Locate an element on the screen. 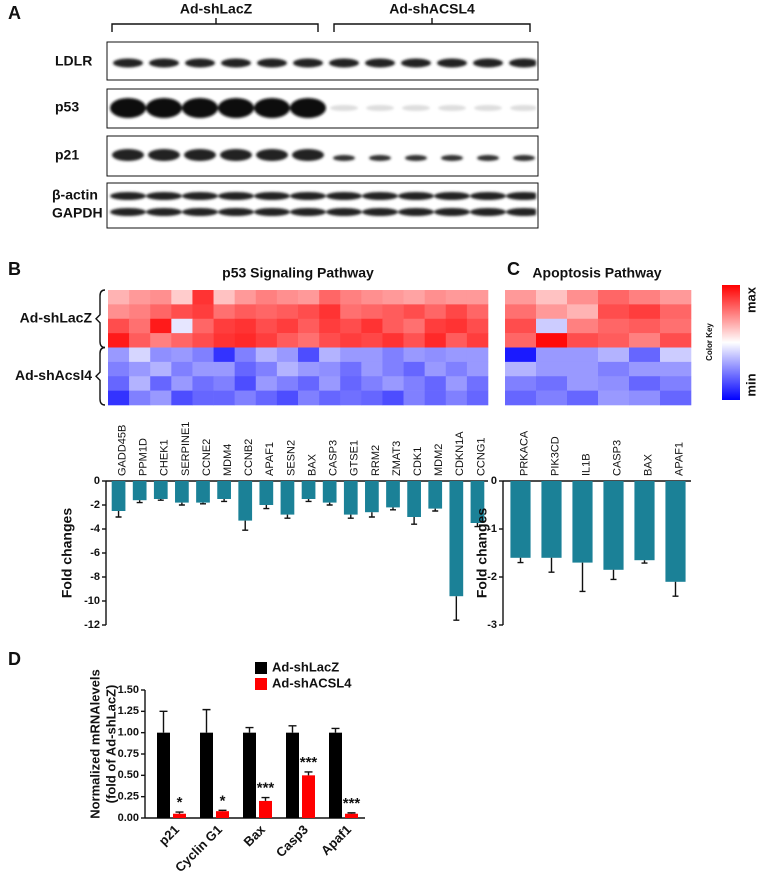 The image size is (760, 880). blot-frames is located at coordinates (322, 135).